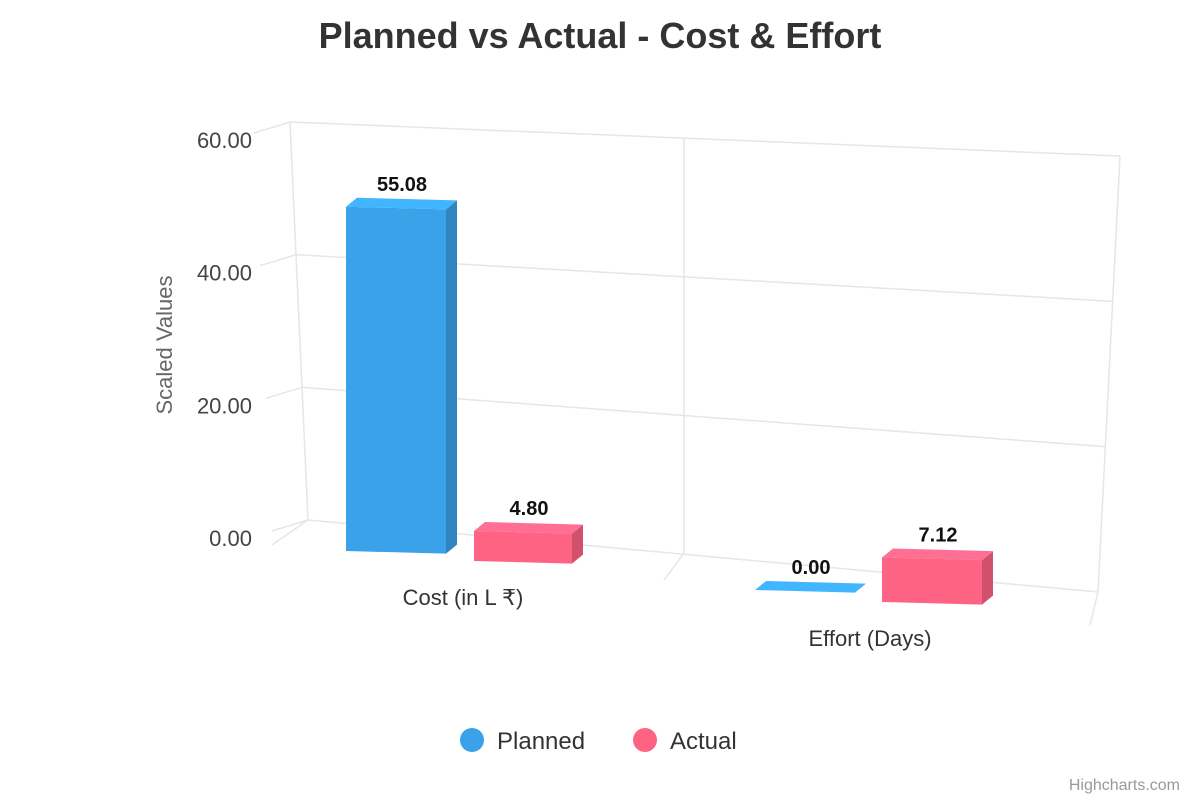 Image resolution: width=1200 pixels, height=800 pixels. What do you see at coordinates (164, 344) in the screenshot?
I see `y-axis-label: Scaled Values` at bounding box center [164, 344].